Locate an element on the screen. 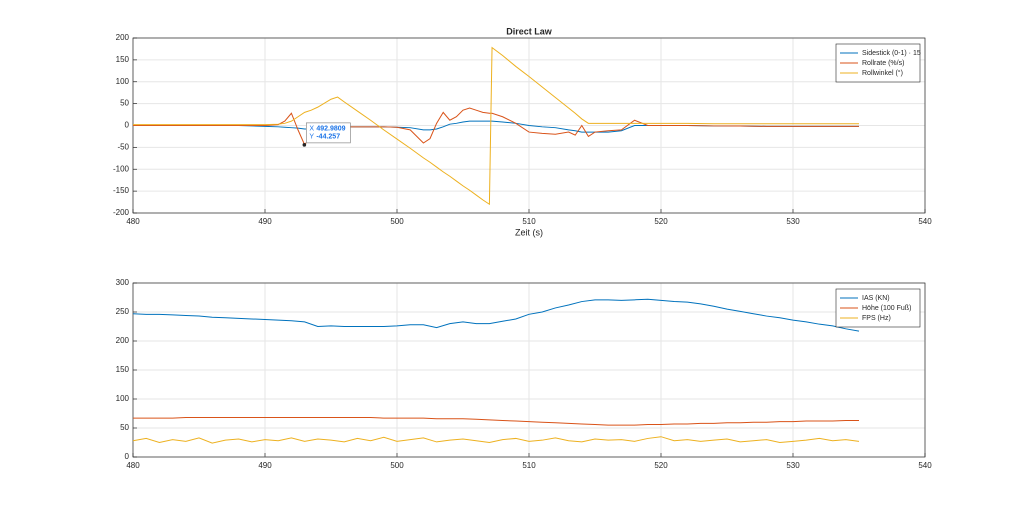  legend-label: Rollwinkel (°) is located at coordinates (882, 73).